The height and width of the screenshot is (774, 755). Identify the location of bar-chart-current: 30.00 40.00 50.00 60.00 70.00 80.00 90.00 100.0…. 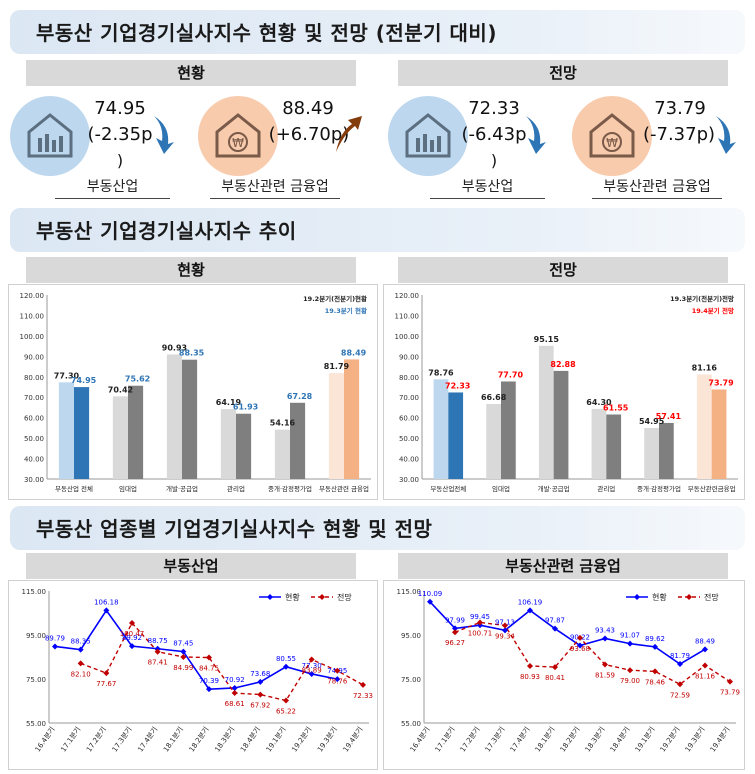
(193, 392).